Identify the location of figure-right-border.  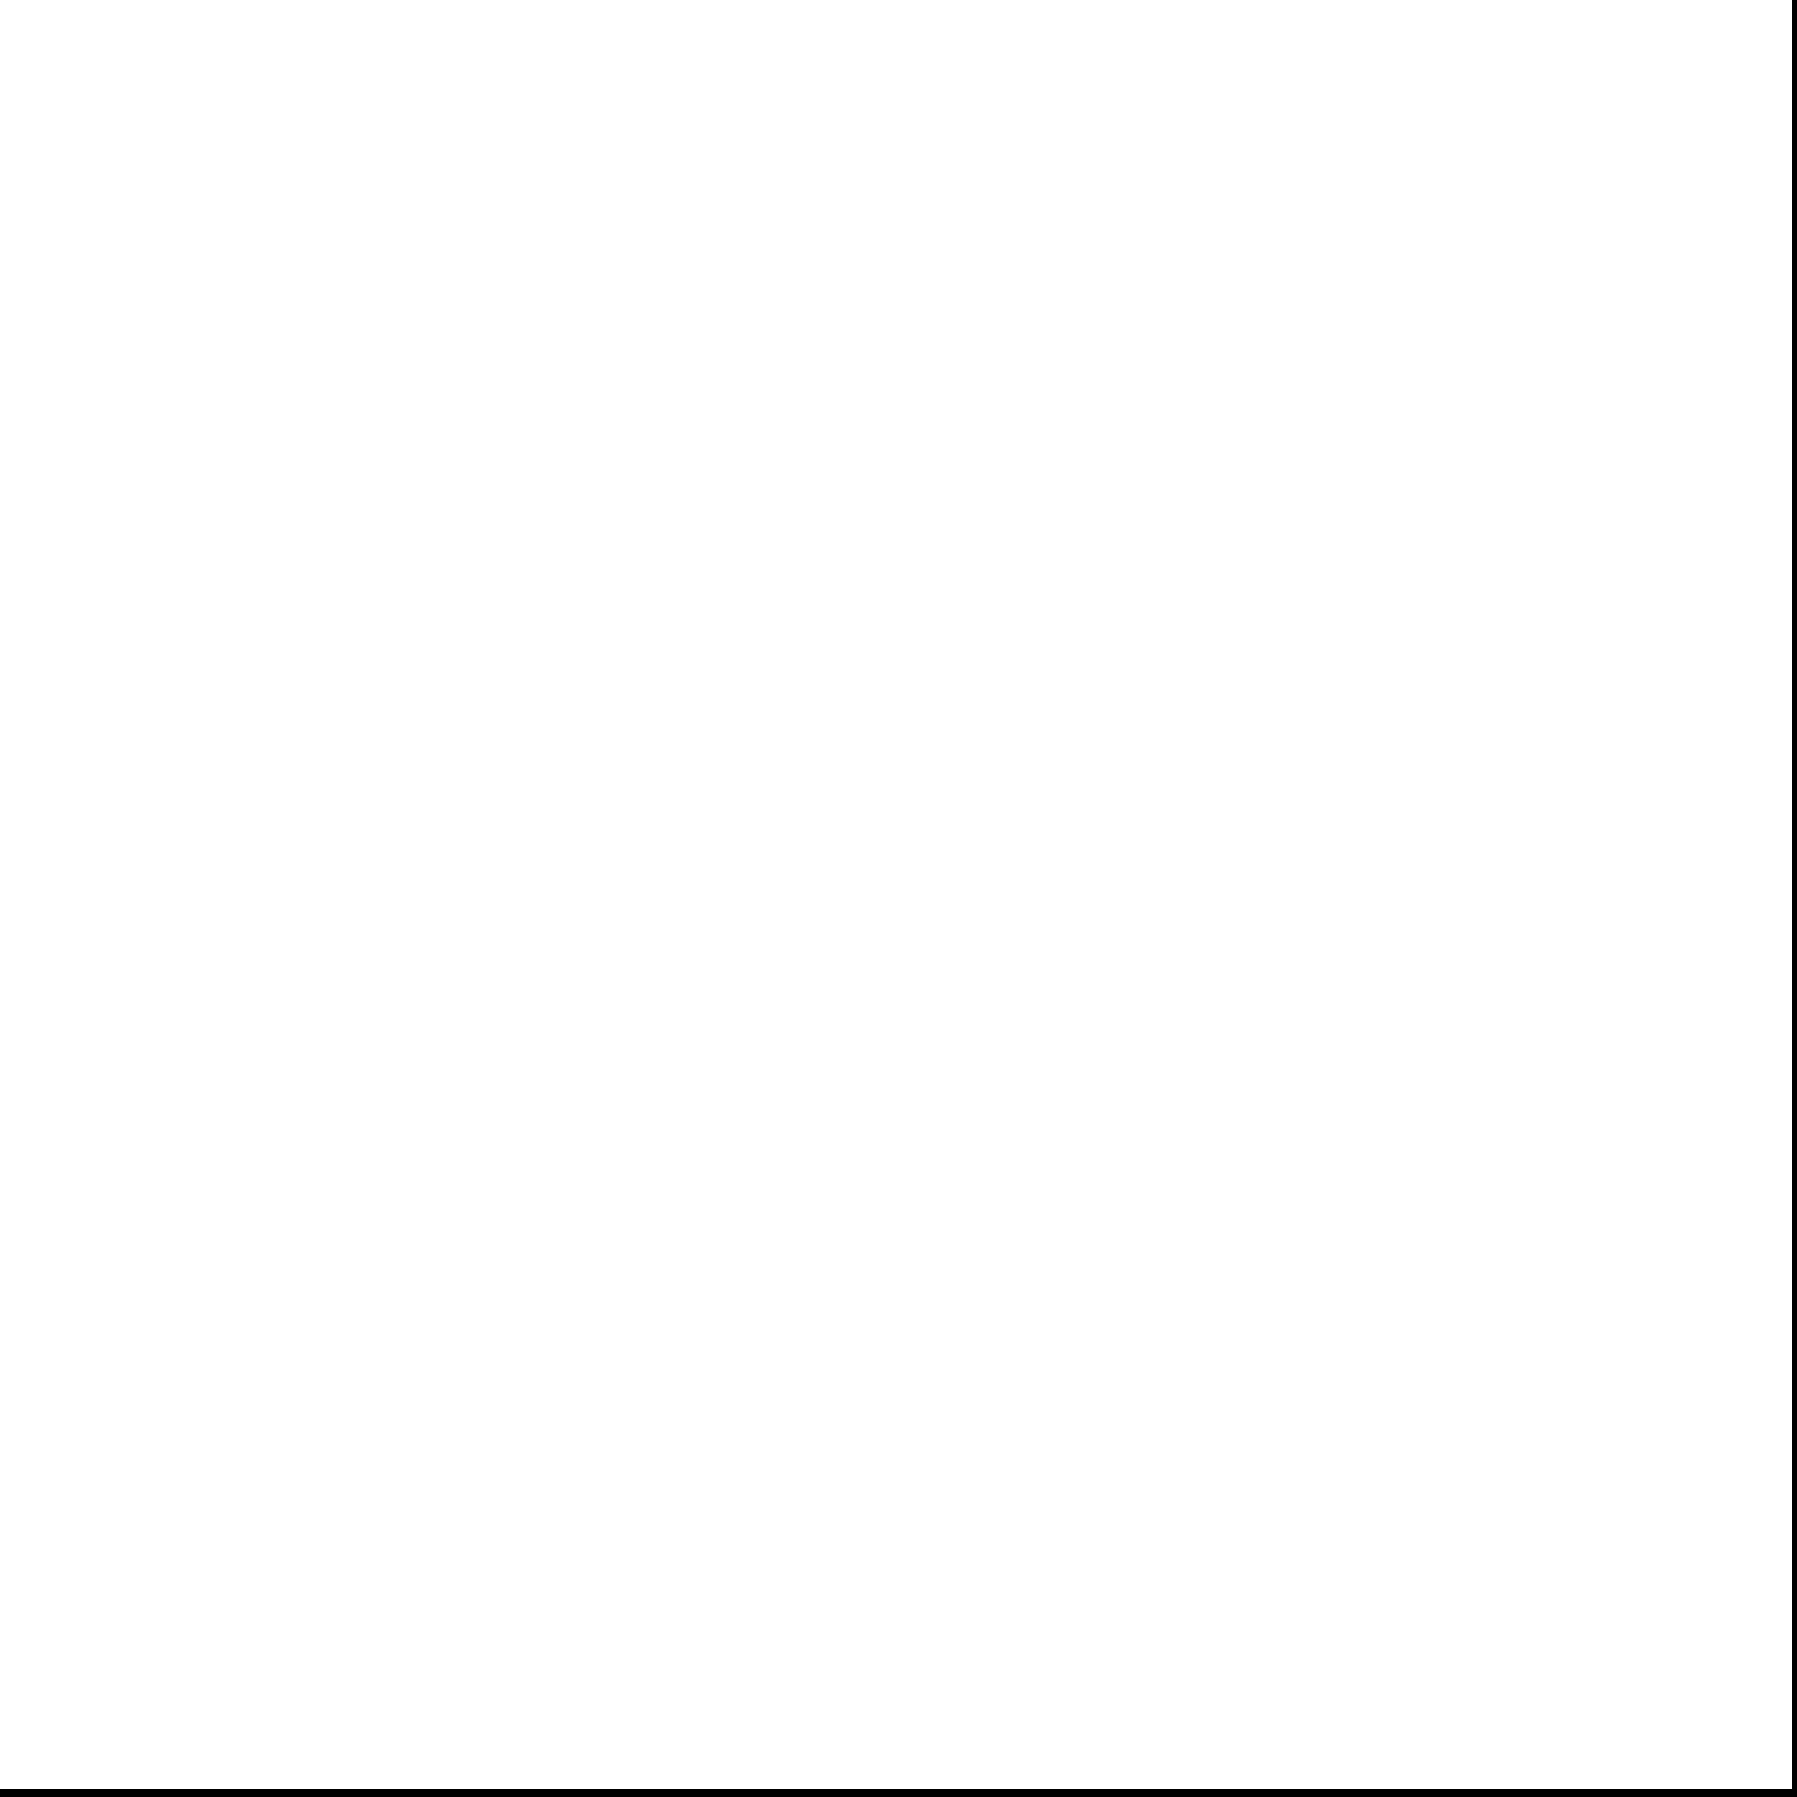
(1794, 898).